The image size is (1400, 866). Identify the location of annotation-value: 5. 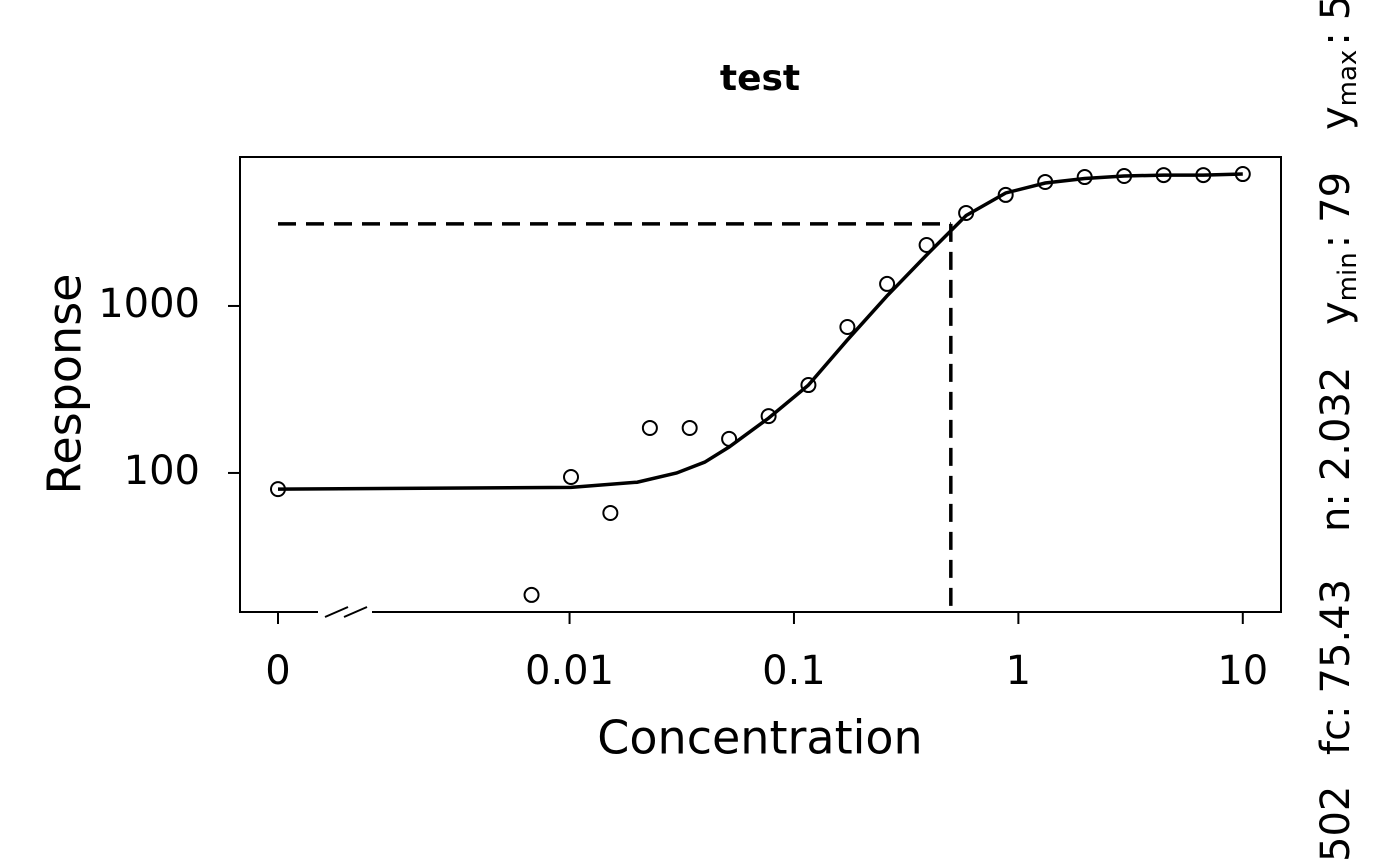
(1336, 10).